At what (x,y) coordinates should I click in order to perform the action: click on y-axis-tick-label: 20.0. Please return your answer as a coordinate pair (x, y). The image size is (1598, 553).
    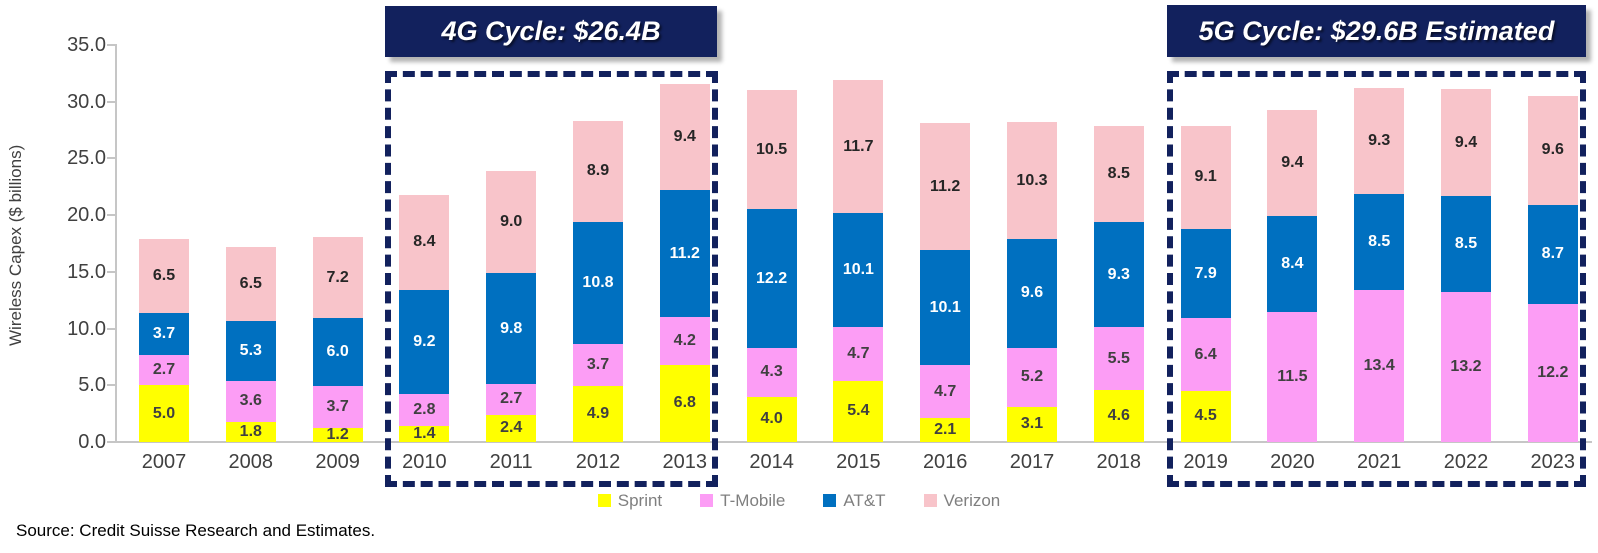
    Looking at the image, I should click on (86, 215).